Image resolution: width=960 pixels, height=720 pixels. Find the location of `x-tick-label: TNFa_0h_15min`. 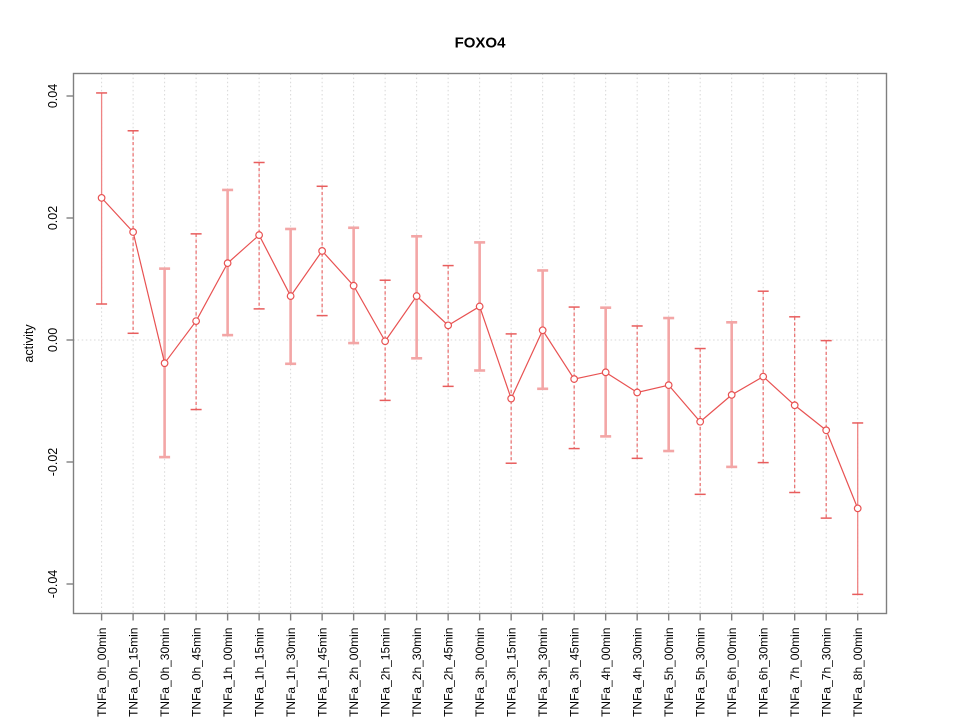

x-tick-label: TNFa_0h_15min is located at coordinates (134, 672).